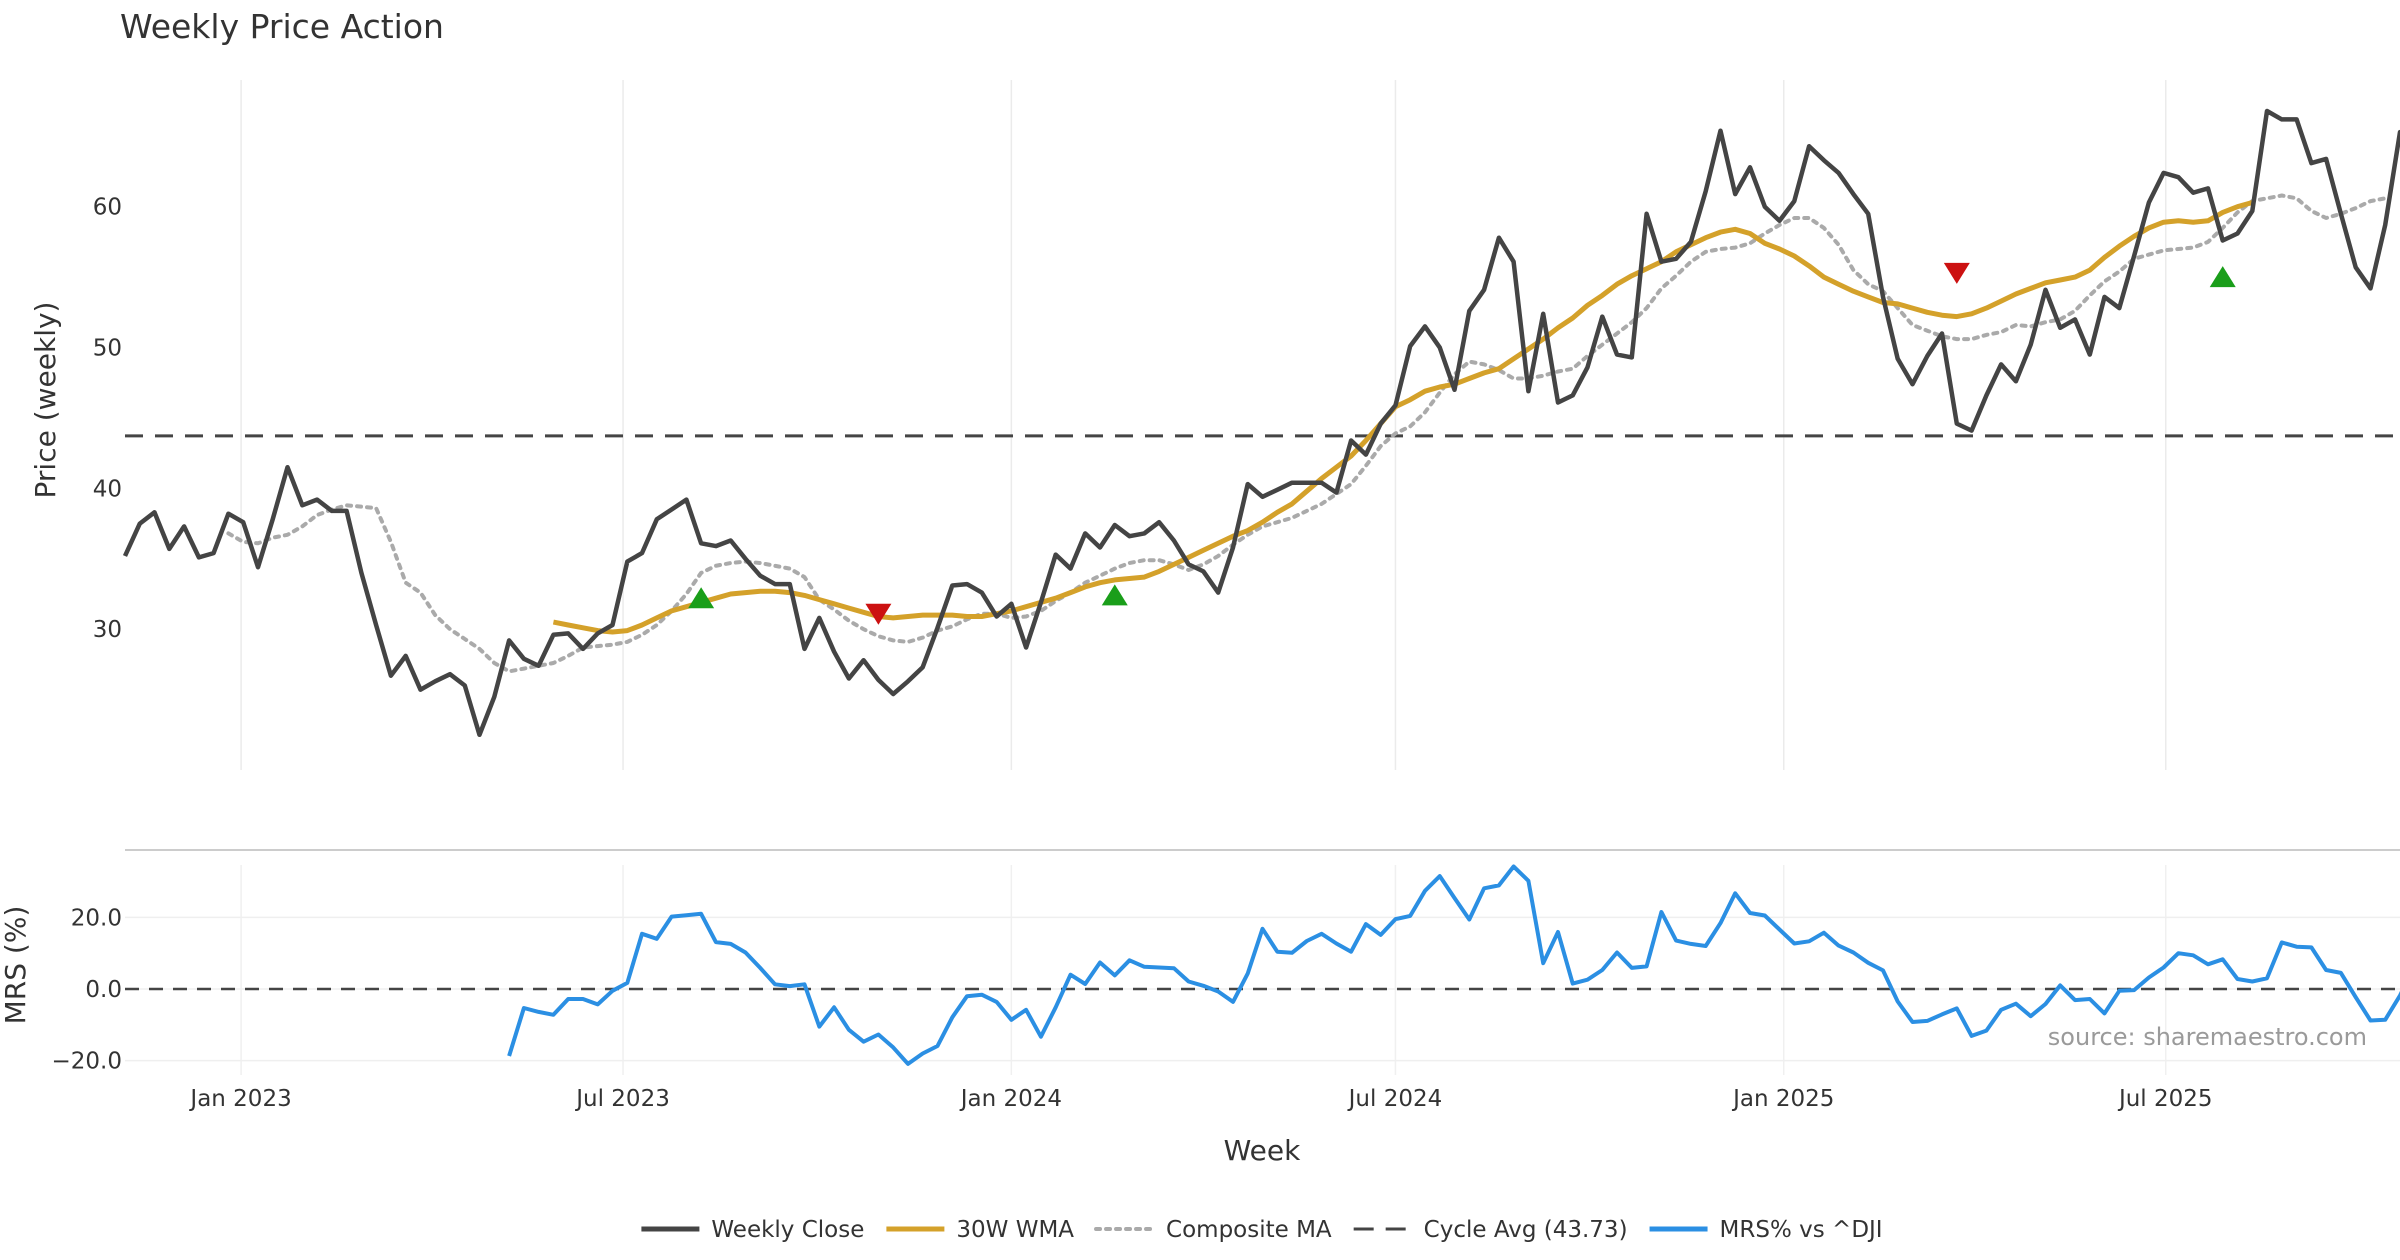 The image size is (2400, 1260). I want to click on x-tick-label: Jul 2023, so click(622, 1099).